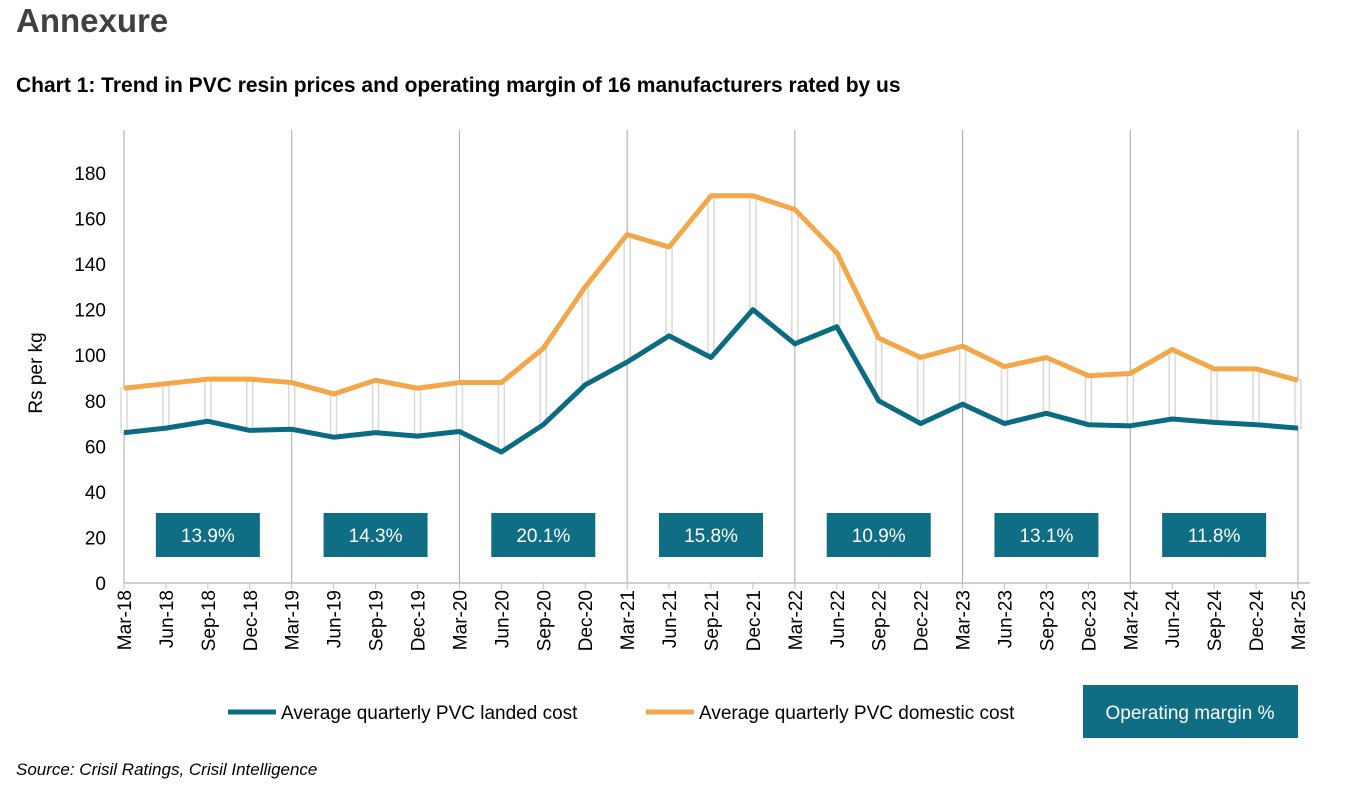 Image resolution: width=1360 pixels, height=801 pixels. Describe the element at coordinates (377, 620) in the screenshot. I see `x-tick-label: Sep-19` at that location.